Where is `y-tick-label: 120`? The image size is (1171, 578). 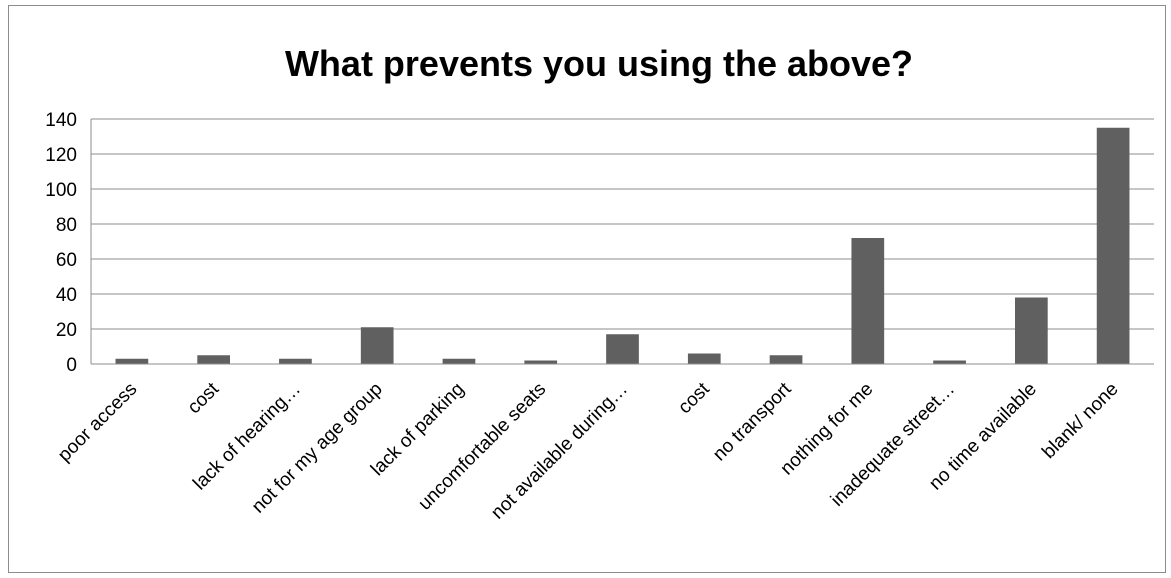 y-tick-label: 120 is located at coordinates (61, 155).